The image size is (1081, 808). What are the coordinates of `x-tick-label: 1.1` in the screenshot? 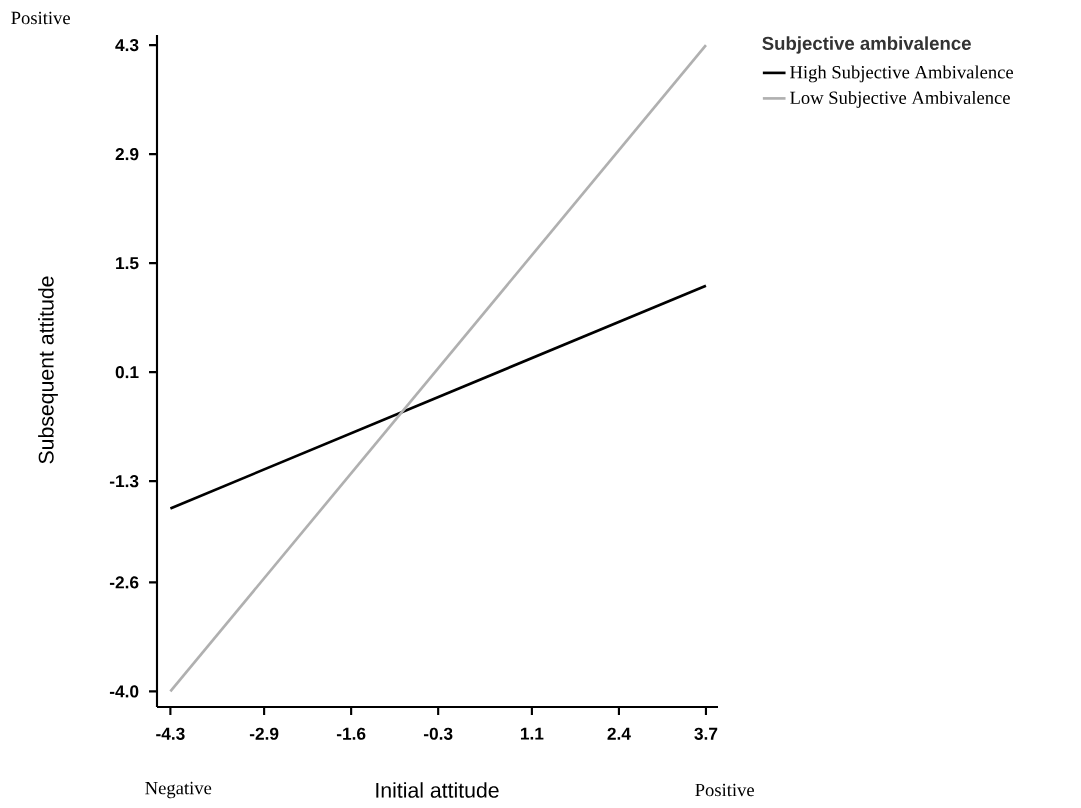 It's located at (532, 733).